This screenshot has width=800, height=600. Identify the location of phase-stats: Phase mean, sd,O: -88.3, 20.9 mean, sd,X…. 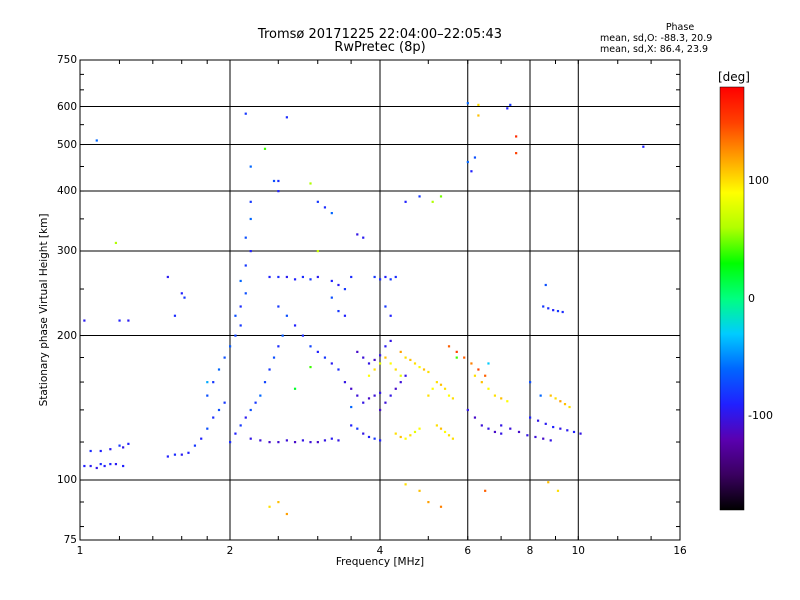
(665, 38).